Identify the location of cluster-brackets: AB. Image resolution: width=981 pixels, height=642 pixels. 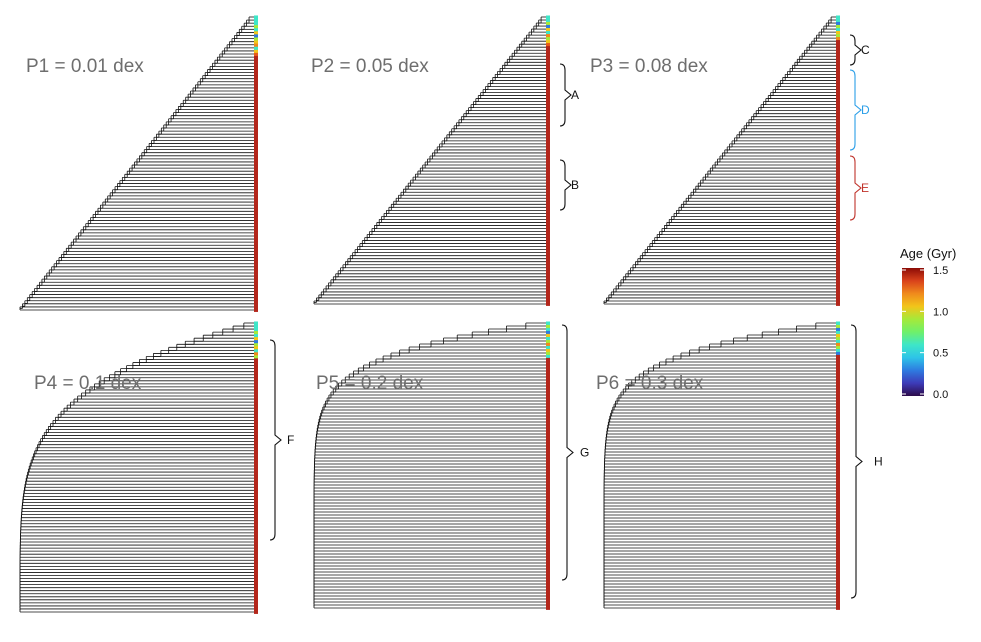
(569, 137).